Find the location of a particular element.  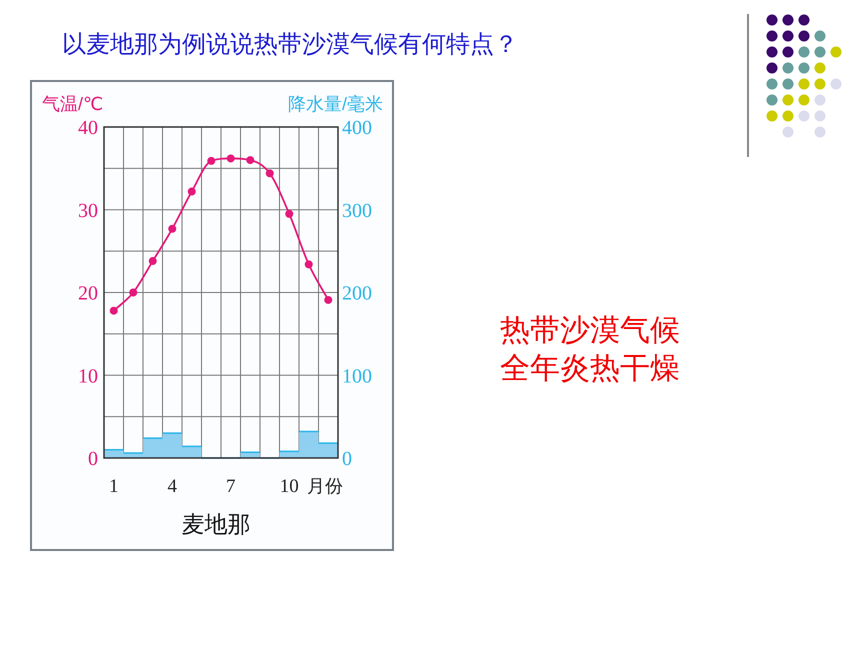

y2-tick-label: 400 is located at coordinates (357, 128).